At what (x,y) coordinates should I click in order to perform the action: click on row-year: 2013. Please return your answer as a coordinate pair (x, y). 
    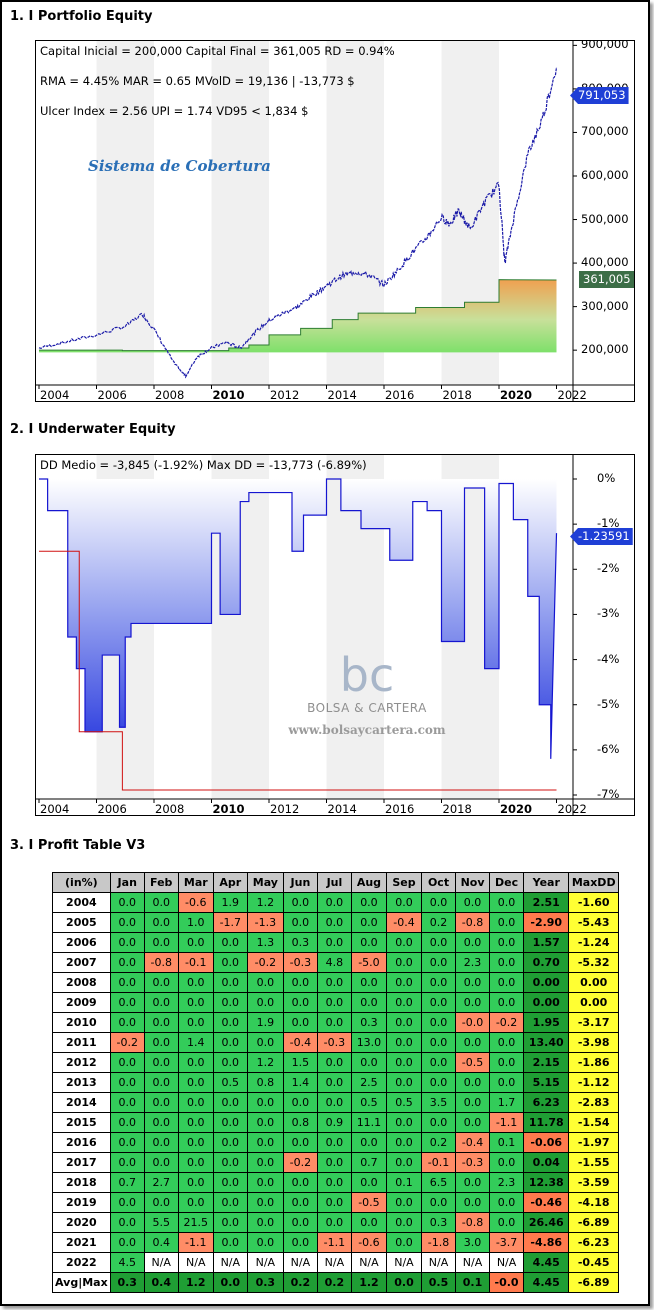
    Looking at the image, I should click on (81, 1082).